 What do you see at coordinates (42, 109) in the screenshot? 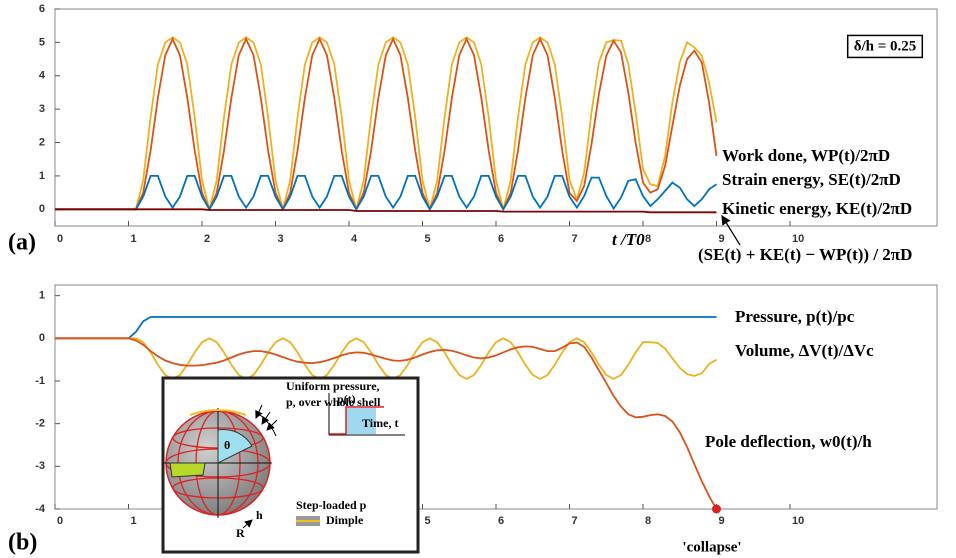
I see `y-tick-label: 3` at bounding box center [42, 109].